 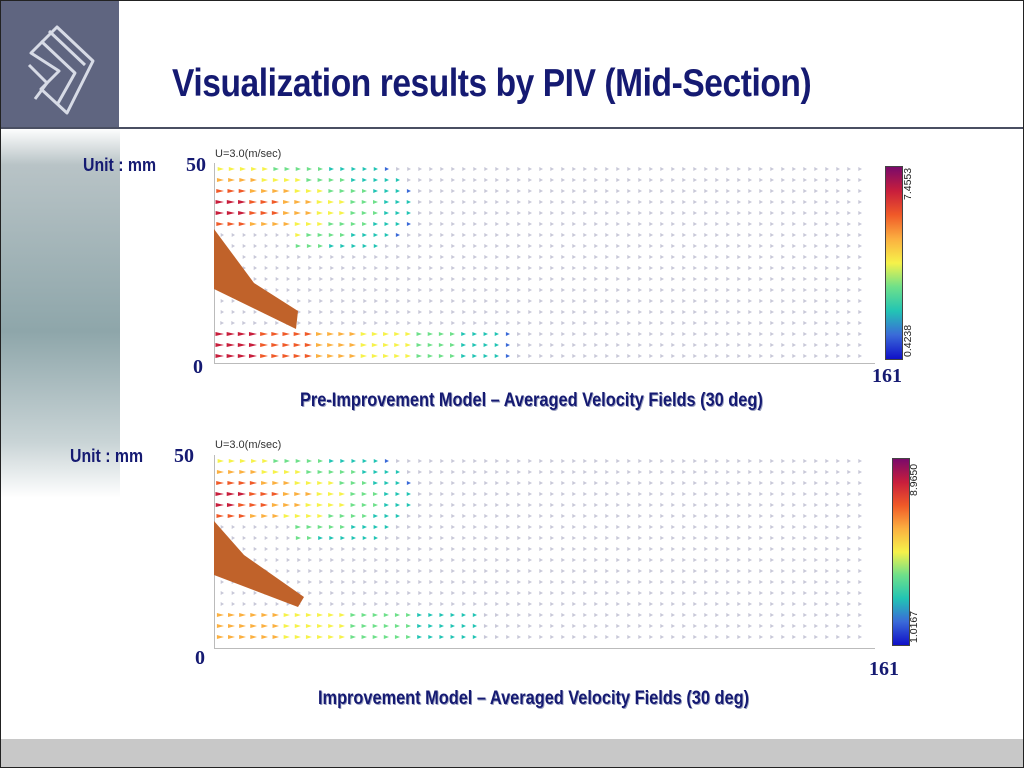 What do you see at coordinates (901, 552) in the screenshot?
I see `colorbar-bottom` at bounding box center [901, 552].